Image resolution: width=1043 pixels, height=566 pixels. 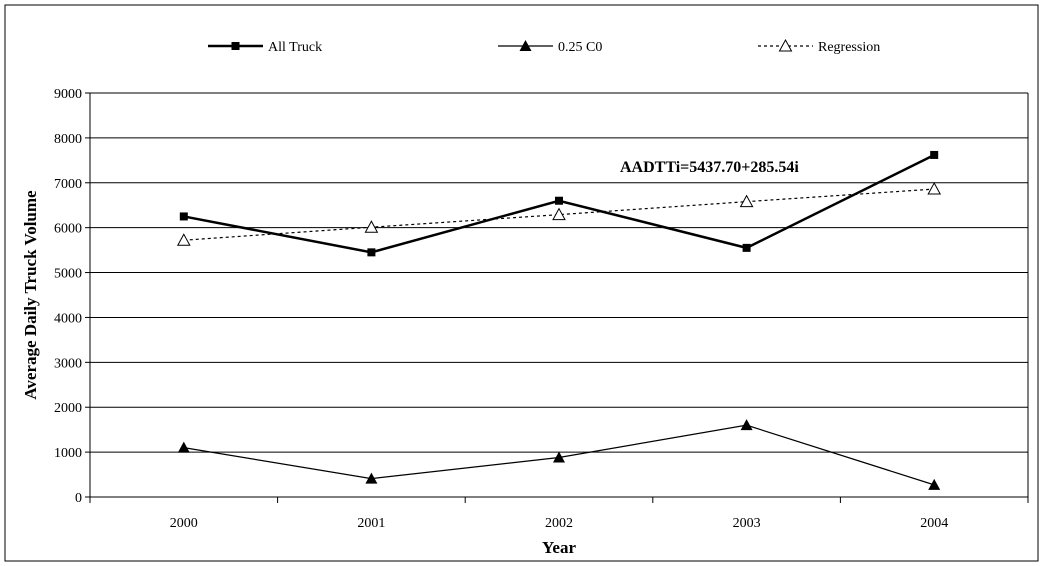 I want to click on x-tick-label: 2000, so click(x=184, y=523).